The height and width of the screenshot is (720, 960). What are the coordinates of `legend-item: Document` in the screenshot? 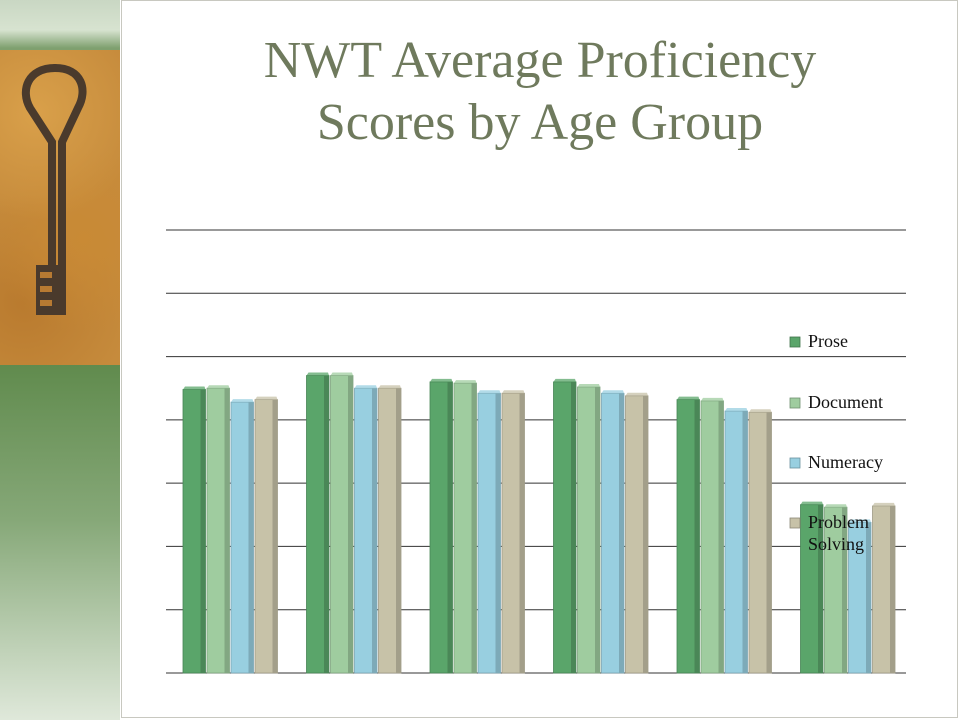 It's located at (836, 402).